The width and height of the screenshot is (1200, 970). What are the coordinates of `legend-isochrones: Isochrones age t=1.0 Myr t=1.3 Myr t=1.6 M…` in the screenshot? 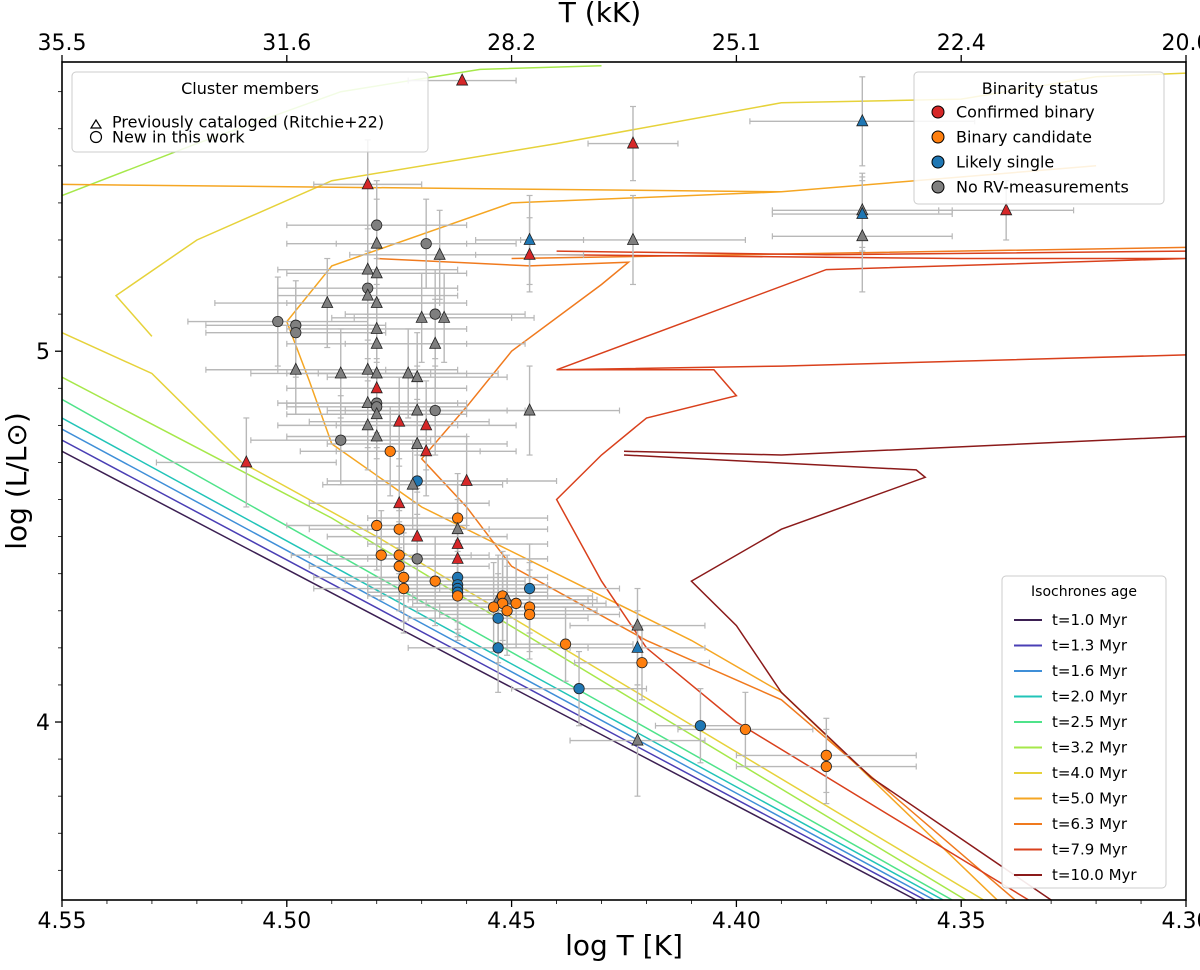 It's located at (1084, 732).